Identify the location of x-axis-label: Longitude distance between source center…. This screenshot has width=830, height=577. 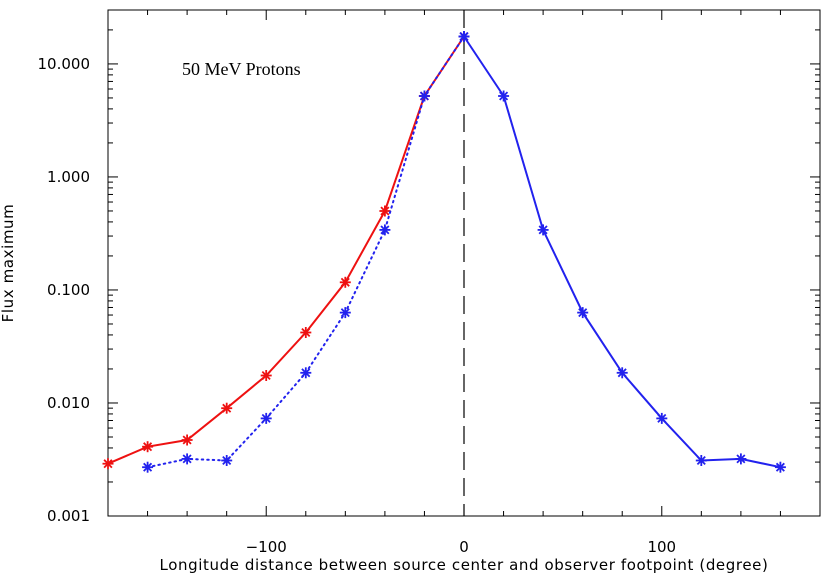
(464, 565).